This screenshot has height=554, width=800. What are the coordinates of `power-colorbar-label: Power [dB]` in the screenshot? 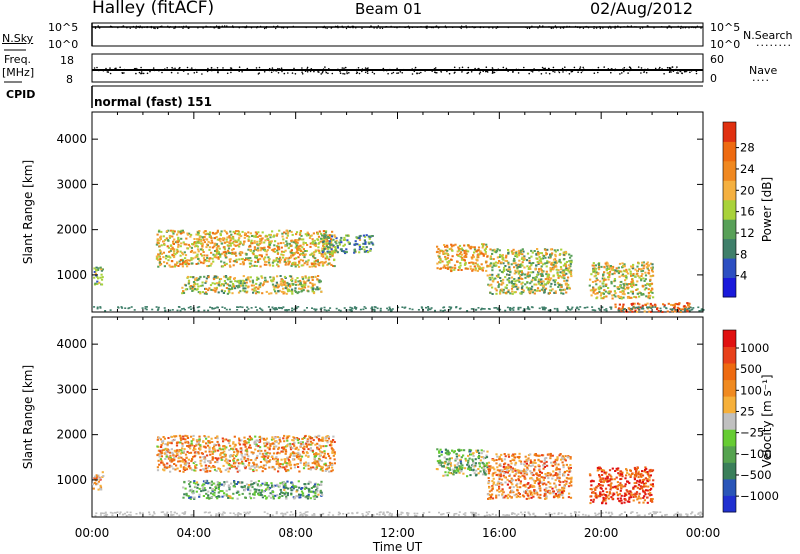 It's located at (767, 209).